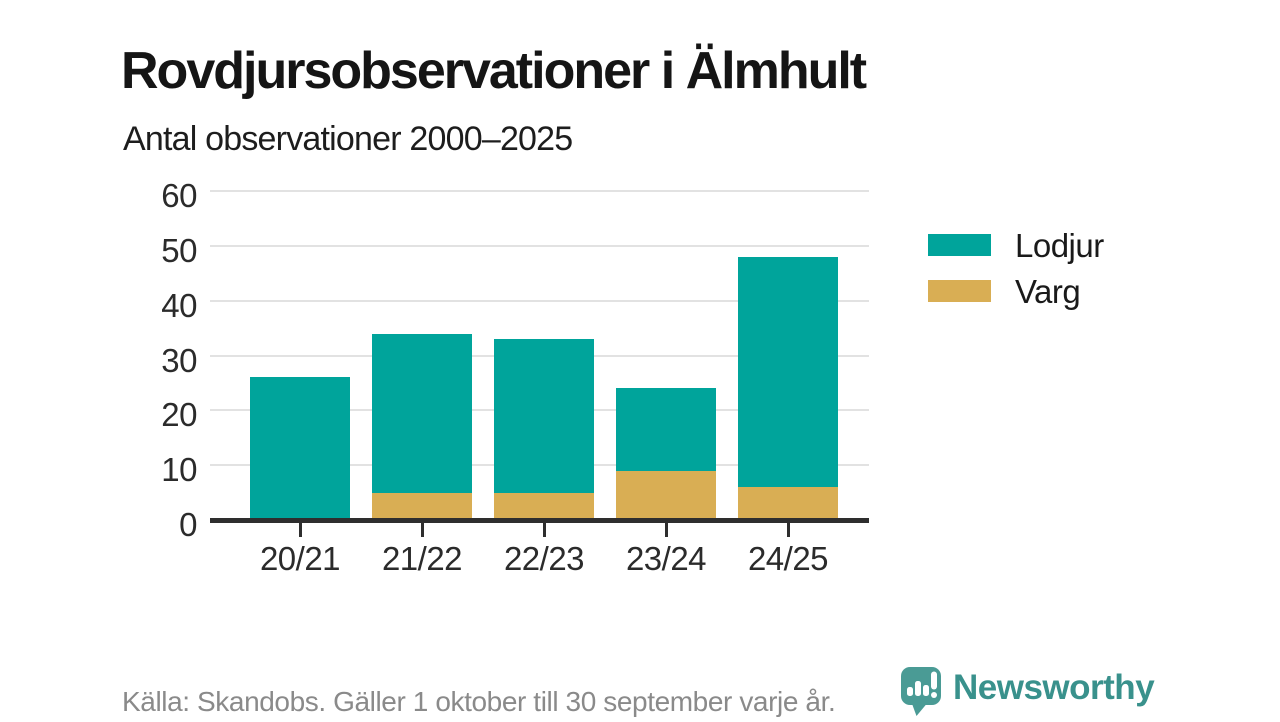 This screenshot has height=722, width=1280. What do you see at coordinates (179, 195) in the screenshot?
I see `y-axis-label: 60` at bounding box center [179, 195].